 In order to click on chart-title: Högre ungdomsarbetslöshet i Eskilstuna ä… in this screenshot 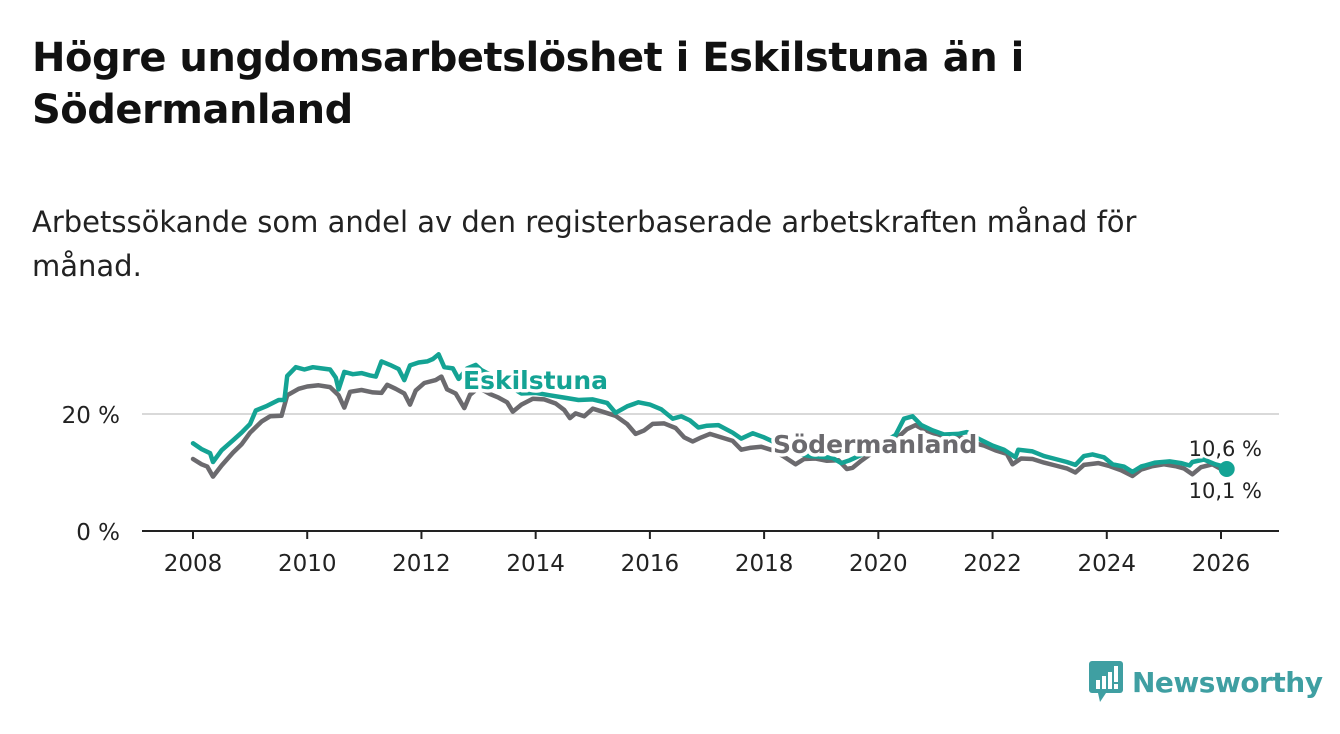, I will do `click(528, 84)`.